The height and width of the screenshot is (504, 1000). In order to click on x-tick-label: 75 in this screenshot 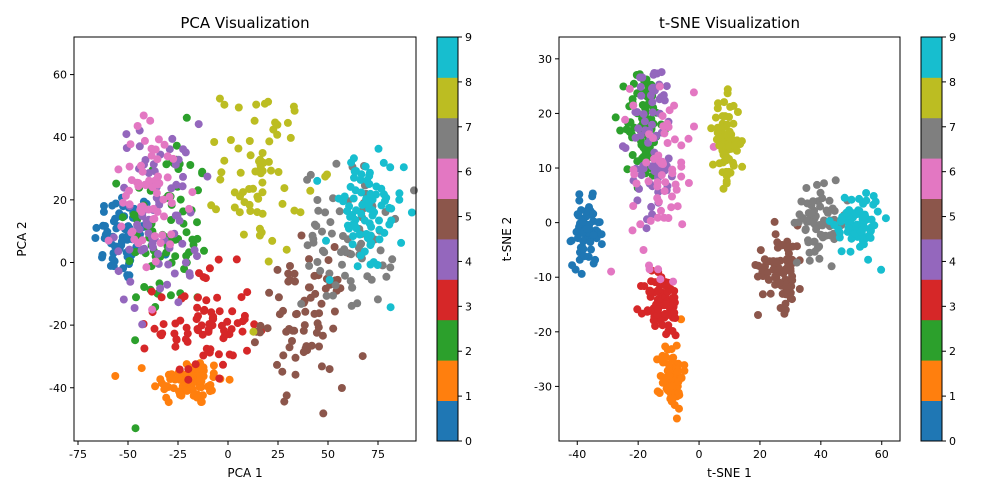, I will do `click(378, 454)`.